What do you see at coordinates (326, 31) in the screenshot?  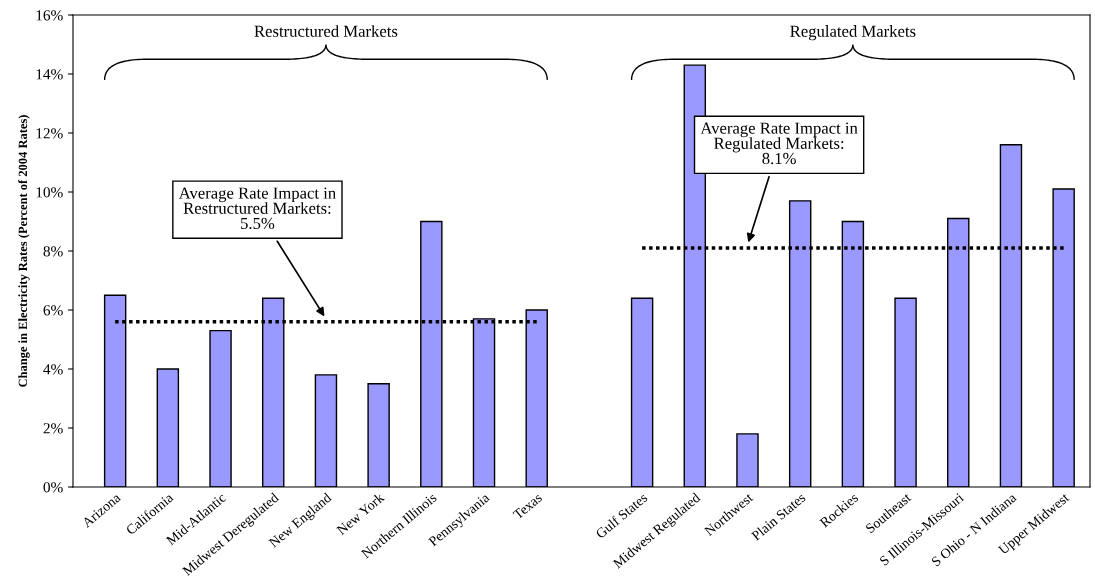 I see `annotation: Restructured Markets` at bounding box center [326, 31].